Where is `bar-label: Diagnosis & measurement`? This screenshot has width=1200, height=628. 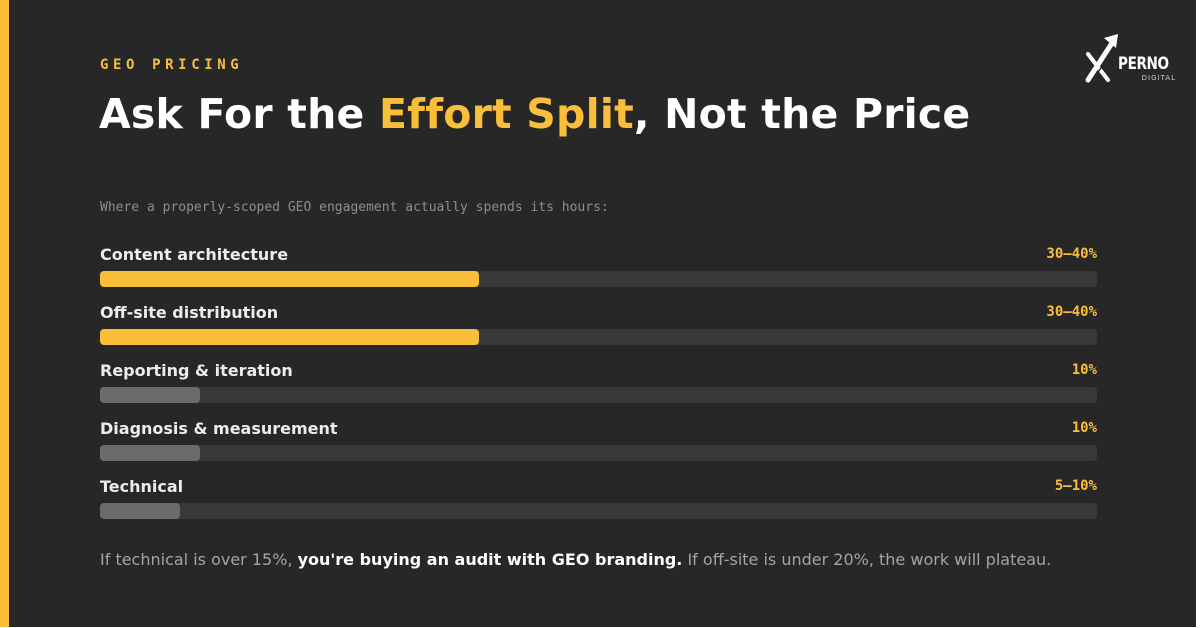
bar-label: Diagnosis & measurement is located at coordinates (219, 428).